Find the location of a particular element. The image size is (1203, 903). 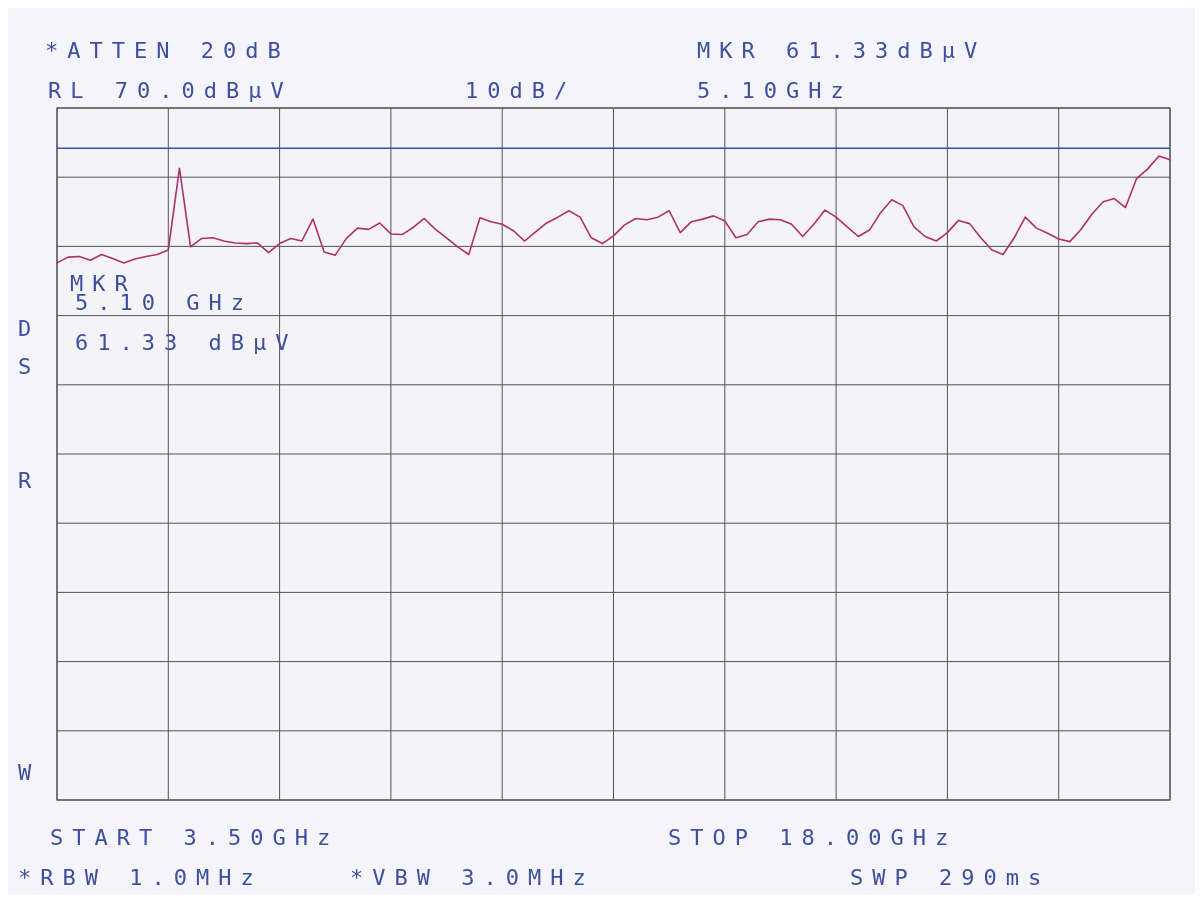

text: RL 70.0dBµV is located at coordinates (170, 90).